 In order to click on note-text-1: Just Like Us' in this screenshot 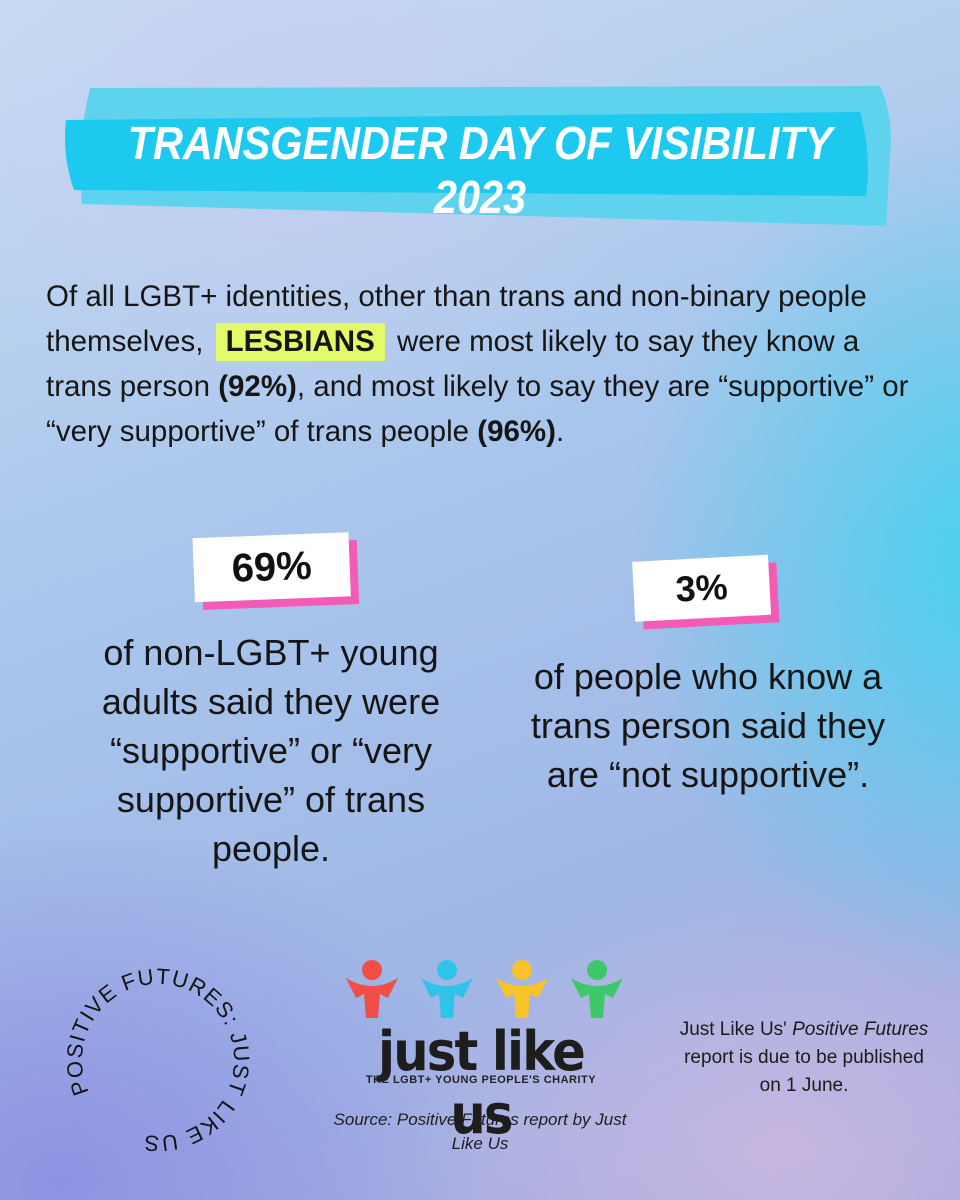, I will do `click(736, 1029)`.